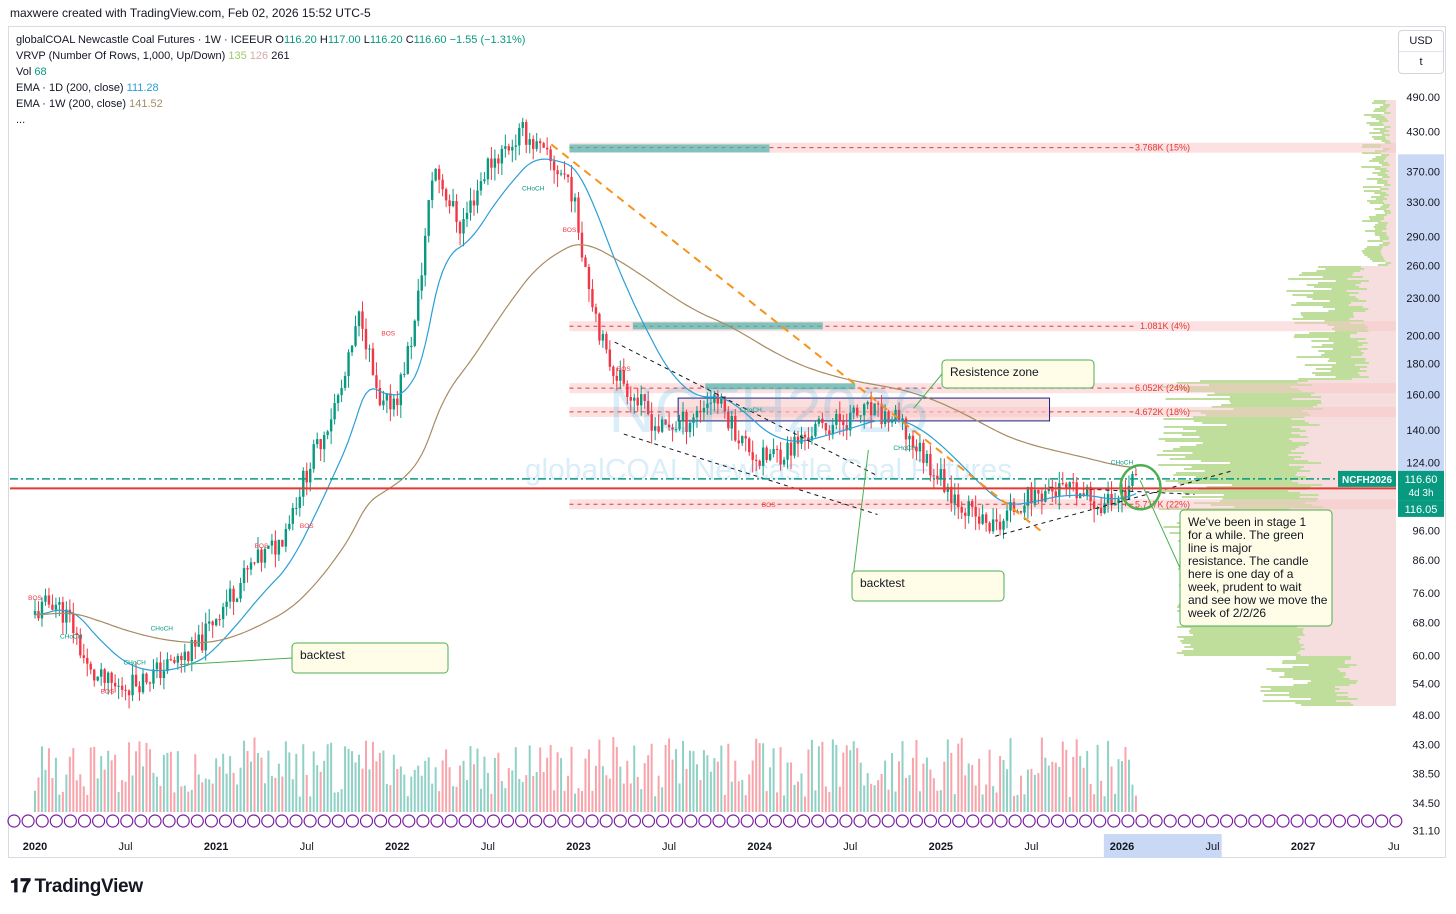 Image resolution: width=1456 pixels, height=914 pixels. I want to click on legend-ema1d-row: EMA · 1D (200, close) 111.28, so click(270, 88).